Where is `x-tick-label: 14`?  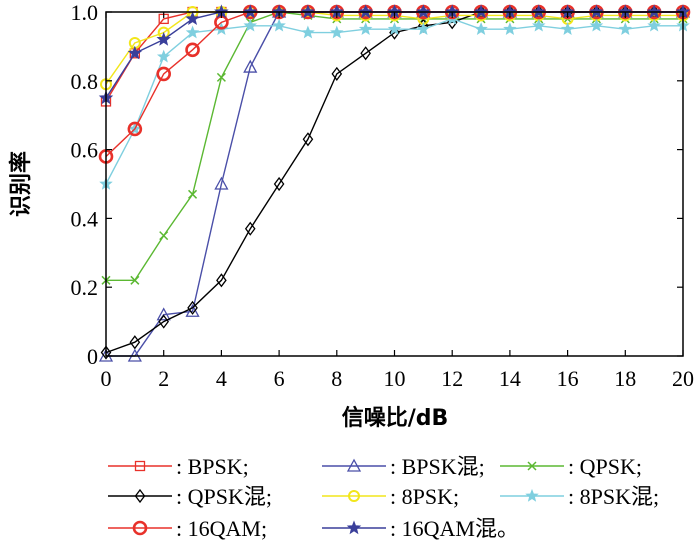 x-tick-label: 14 is located at coordinates (510, 378).